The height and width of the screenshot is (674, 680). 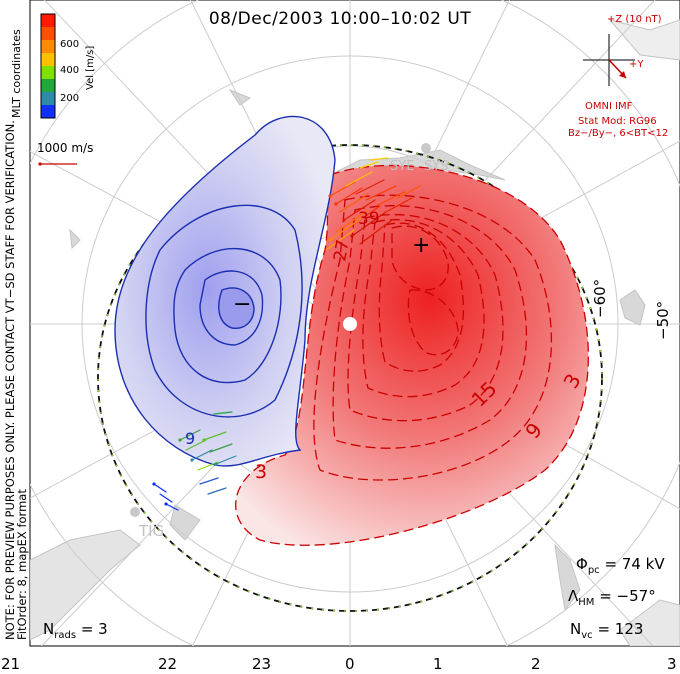 What do you see at coordinates (618, 133) in the screenshot?
I see `imf-condition: Bz−/By−, 6<BT<12` at bounding box center [618, 133].